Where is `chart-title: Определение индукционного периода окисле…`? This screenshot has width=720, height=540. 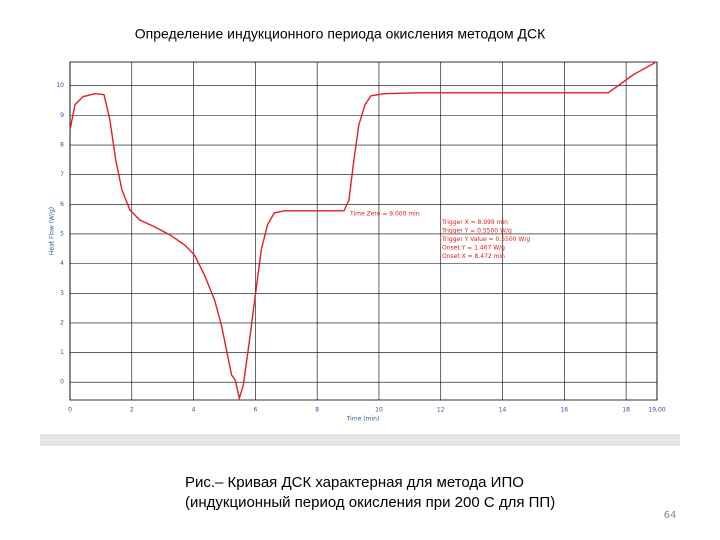 chart-title: Определение индукционного периода окисле… is located at coordinates (340, 34).